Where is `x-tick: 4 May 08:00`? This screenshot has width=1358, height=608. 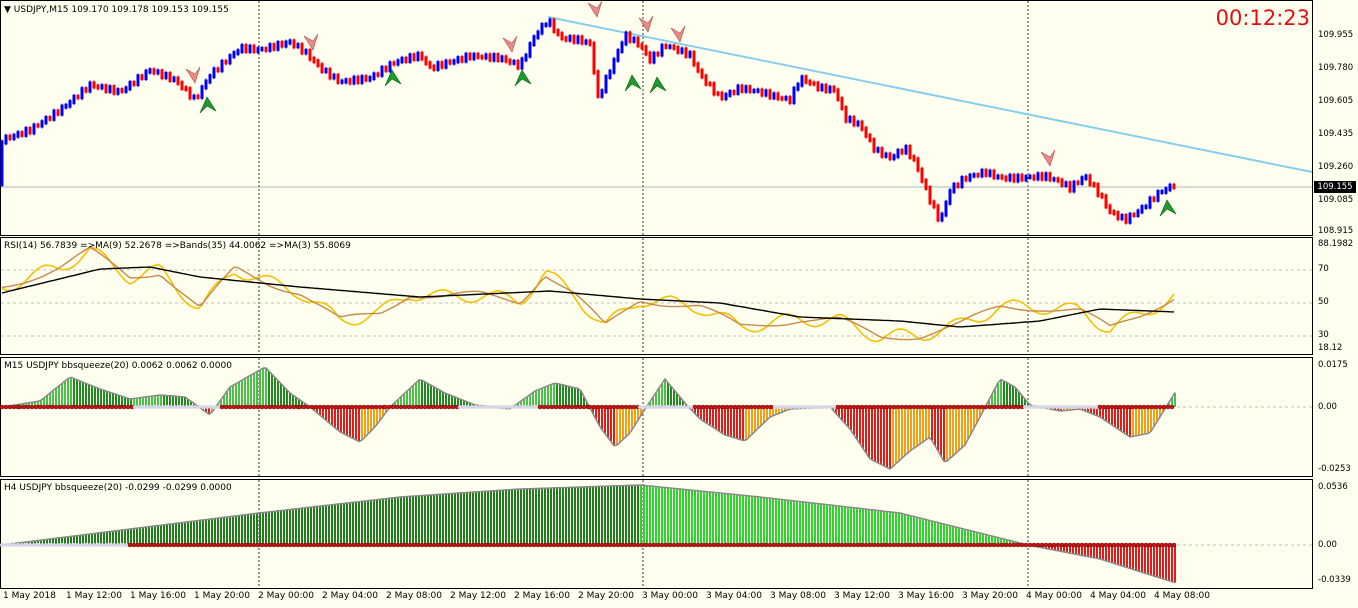
x-tick: 4 May 08:00 is located at coordinates (1182, 596).